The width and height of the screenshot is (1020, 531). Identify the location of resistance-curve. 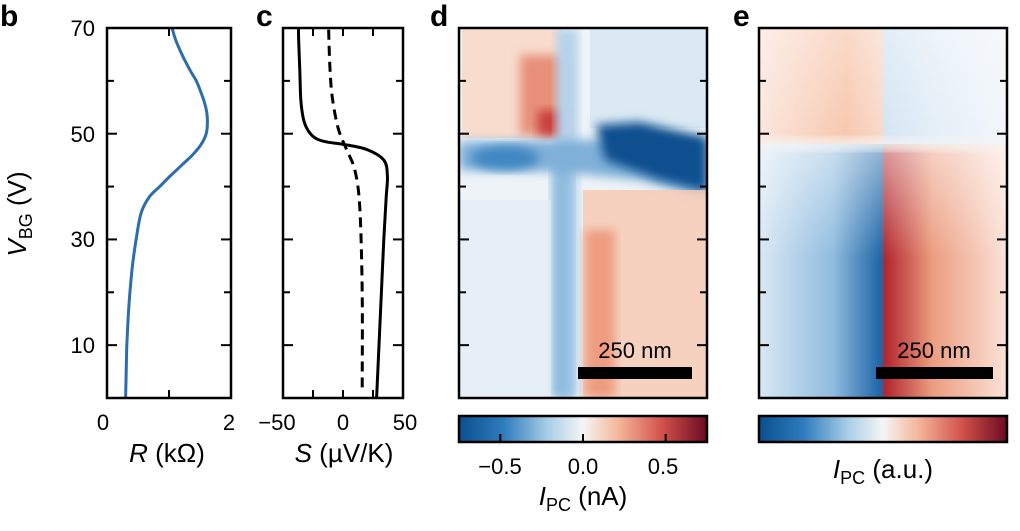
(166, 213).